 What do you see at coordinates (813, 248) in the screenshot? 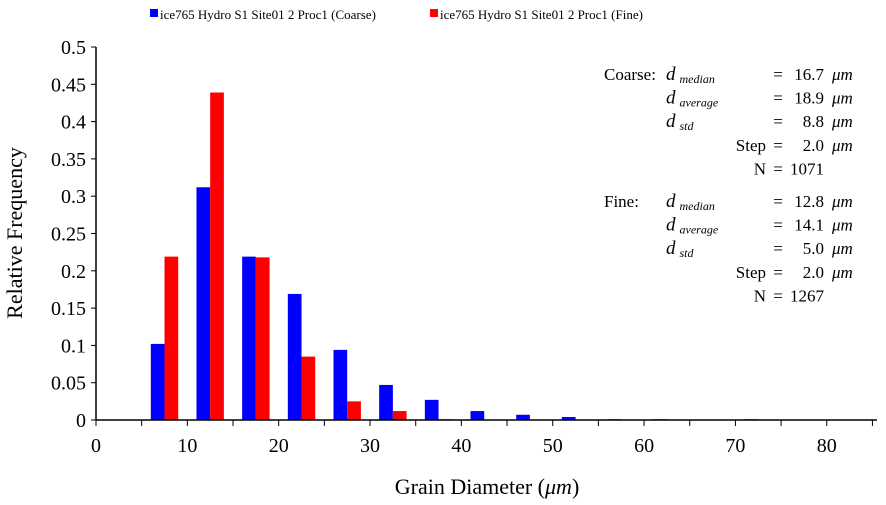
I see `stat-value: 5.0` at bounding box center [813, 248].